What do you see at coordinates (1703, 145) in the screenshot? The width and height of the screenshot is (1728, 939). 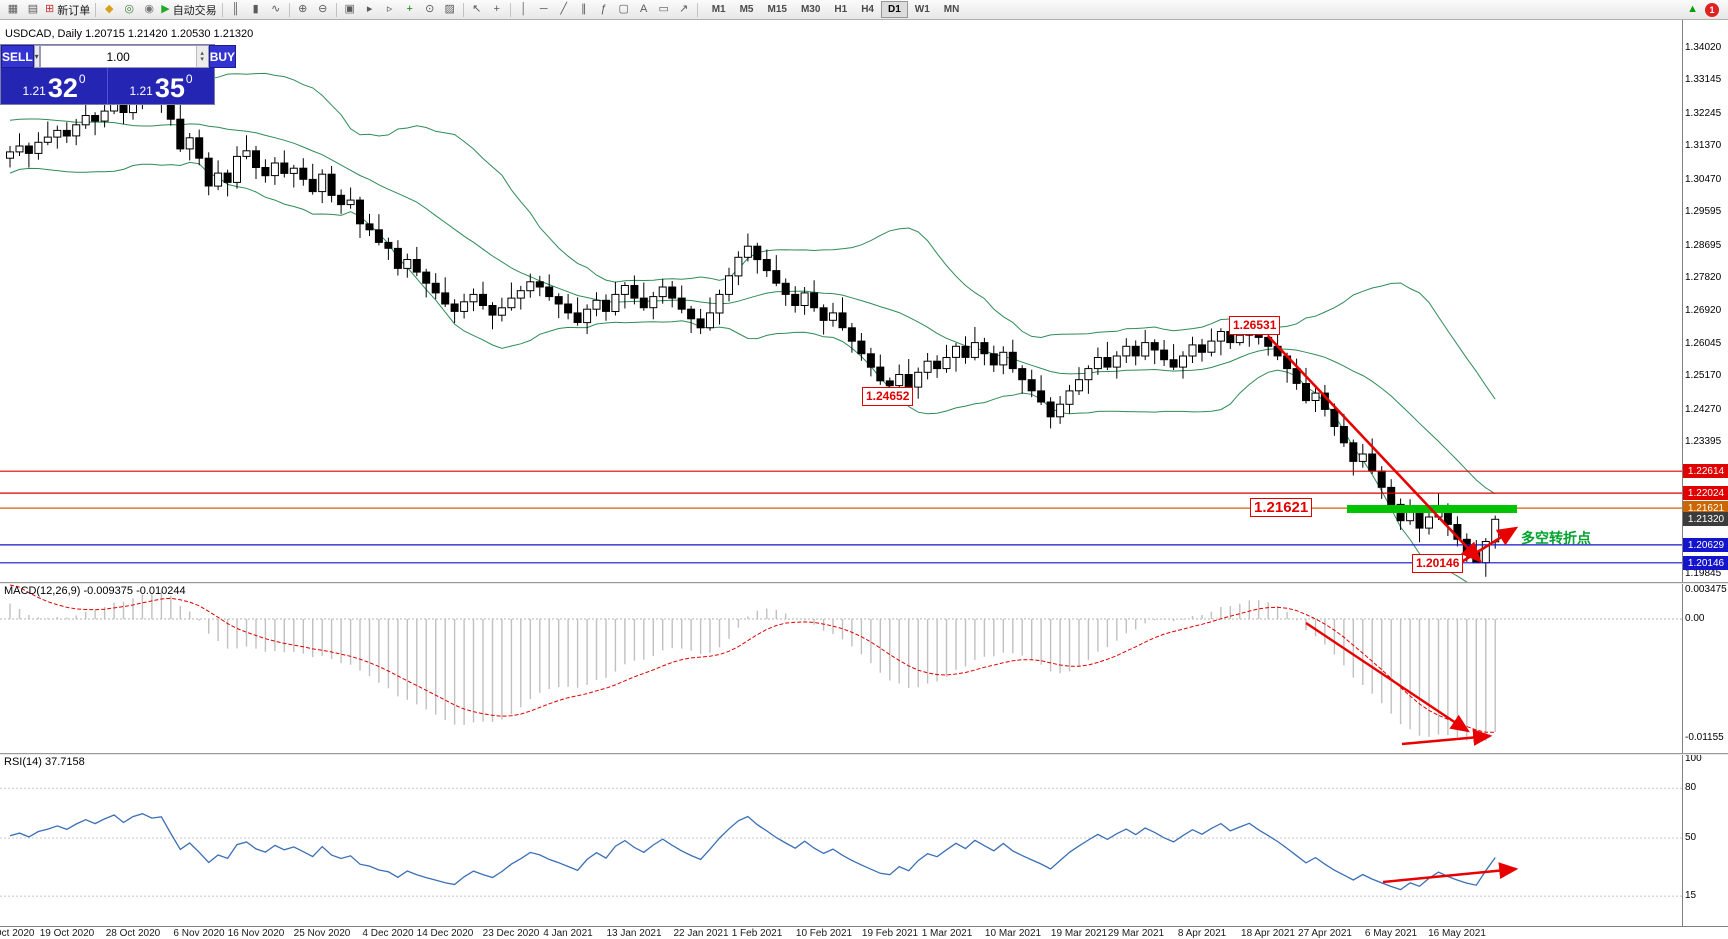 I see `price-axis-label: 1.31370` at bounding box center [1703, 145].